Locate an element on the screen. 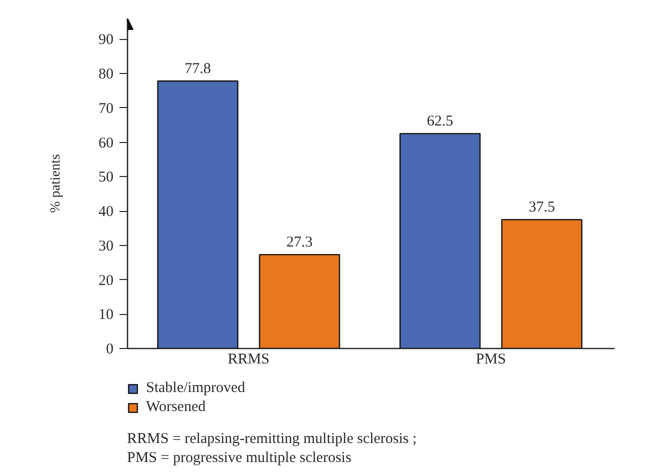 This screenshot has width=672, height=474. x-tick-label: RRMS is located at coordinates (249, 360).